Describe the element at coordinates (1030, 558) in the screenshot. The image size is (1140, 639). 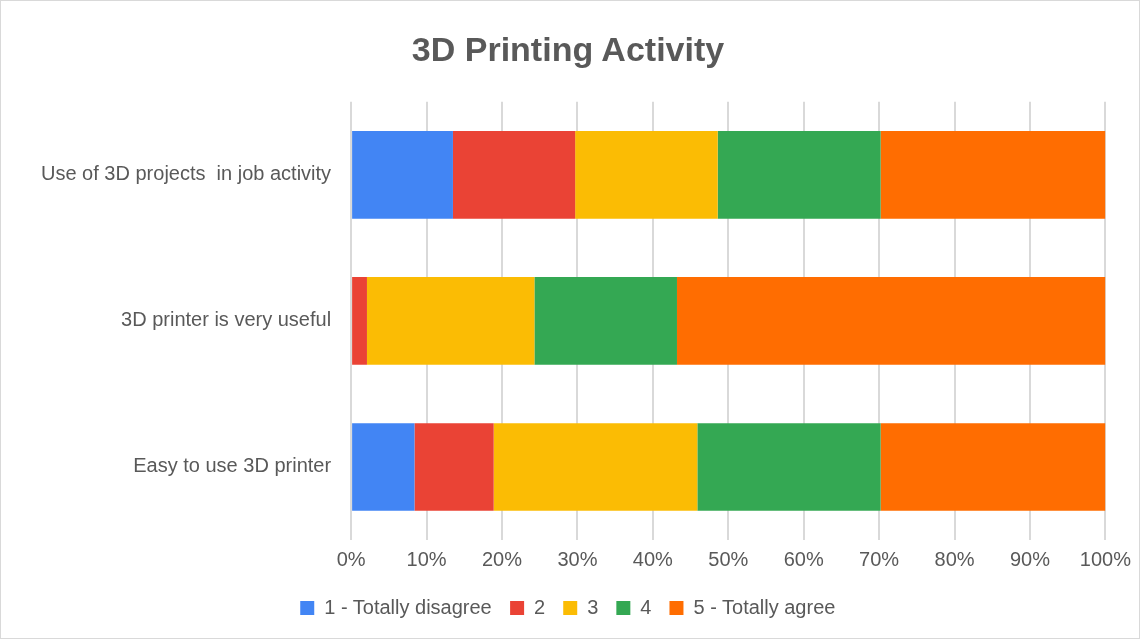
I see `x-tick-label: 90%` at that location.